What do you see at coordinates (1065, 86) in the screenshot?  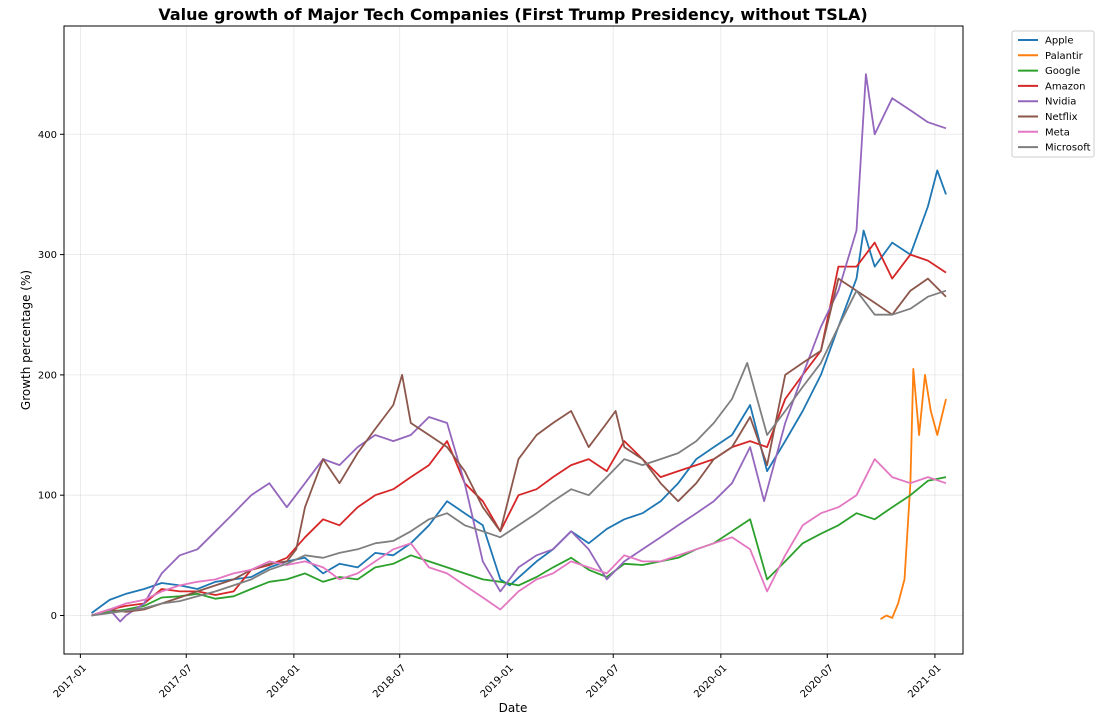 I see `legend-label-amazon: Amazon` at bounding box center [1065, 86].